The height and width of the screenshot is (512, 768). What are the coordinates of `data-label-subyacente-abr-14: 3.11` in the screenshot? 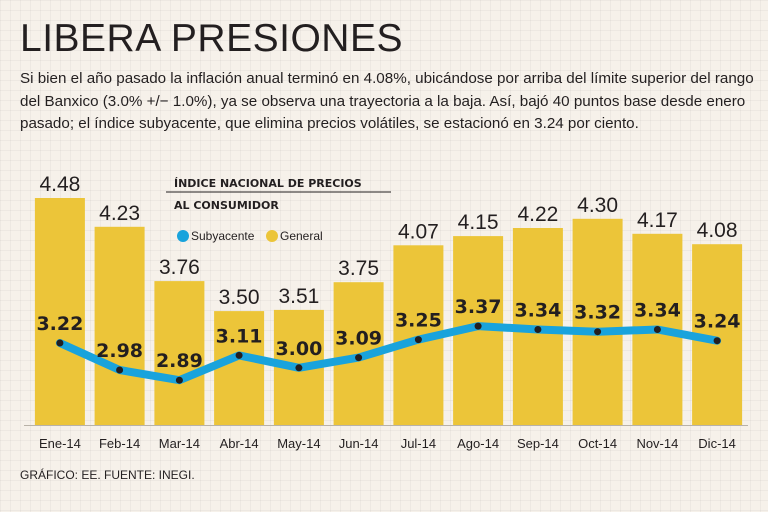 It's located at (239, 336).